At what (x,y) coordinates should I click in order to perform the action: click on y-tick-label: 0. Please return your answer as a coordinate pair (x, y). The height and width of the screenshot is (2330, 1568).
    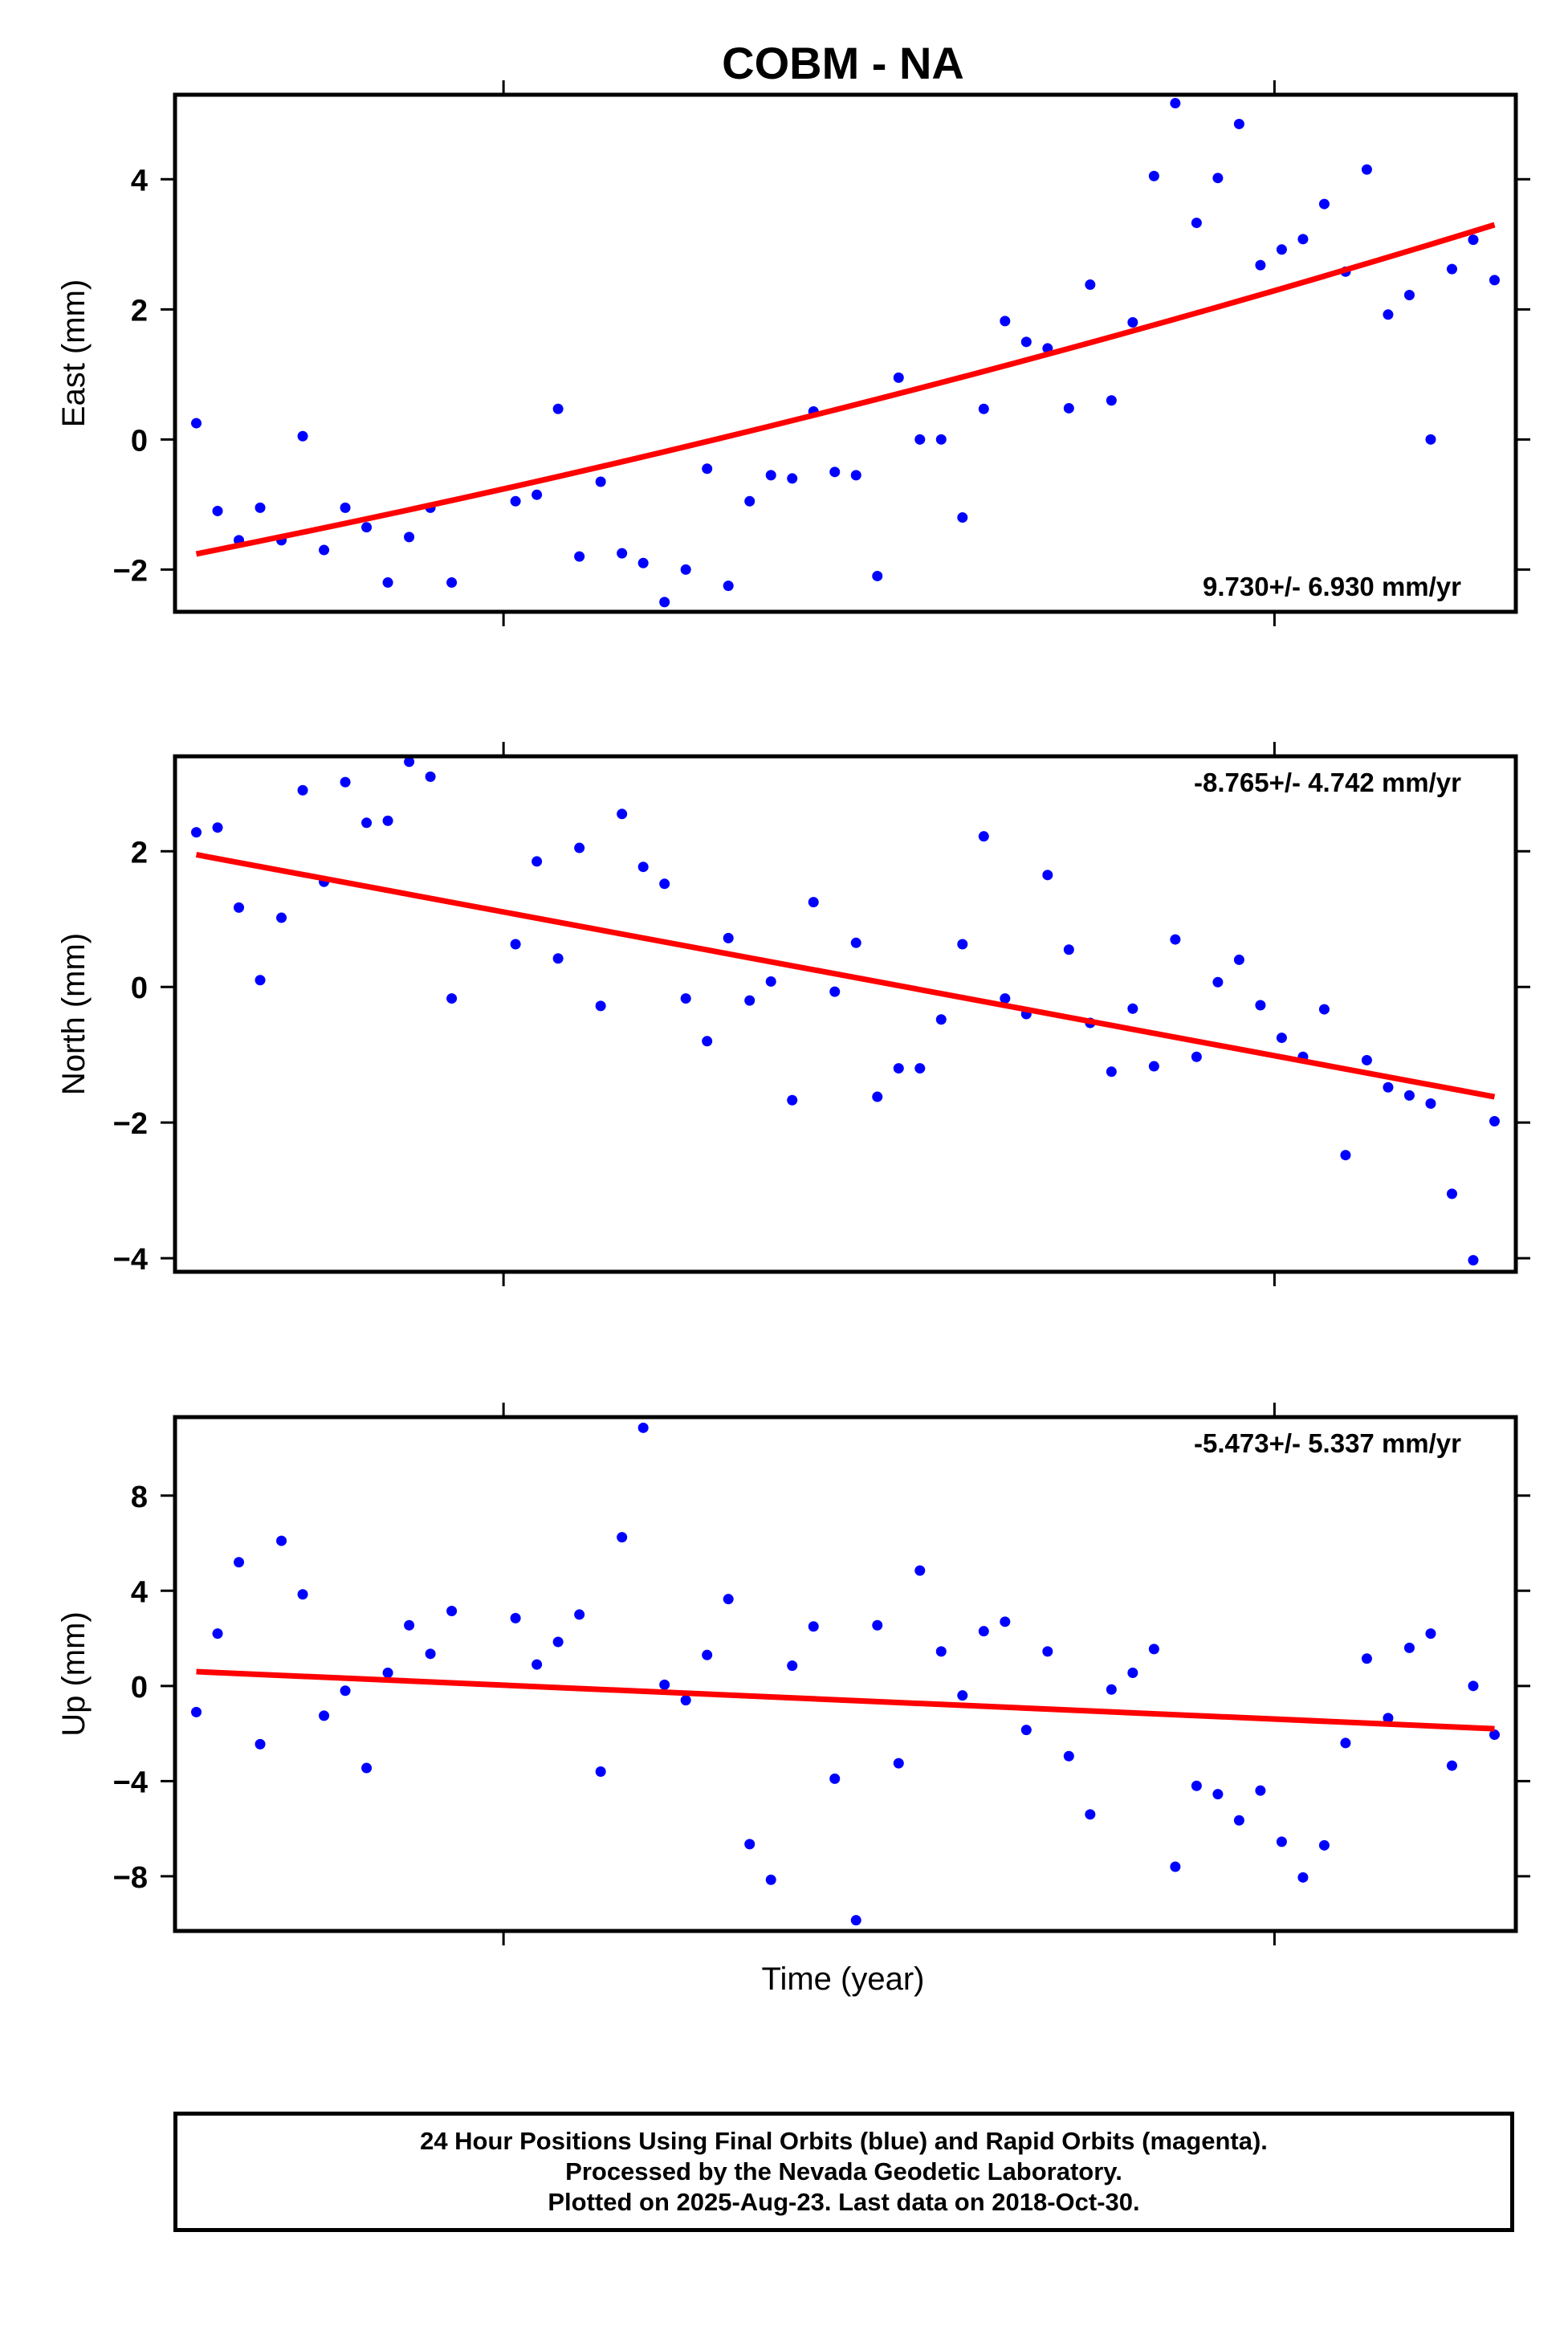
    Looking at the image, I should click on (139, 1688).